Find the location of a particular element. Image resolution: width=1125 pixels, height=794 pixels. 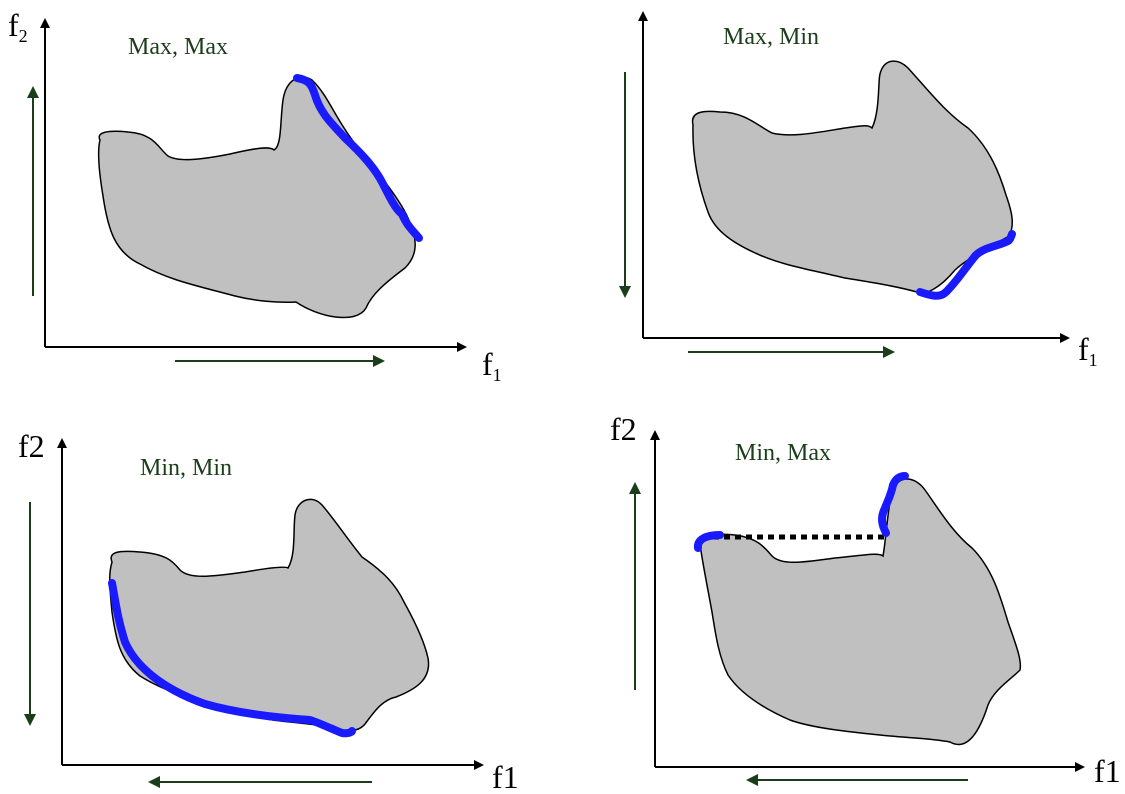

panel-title: Max, Max is located at coordinates (178, 47).